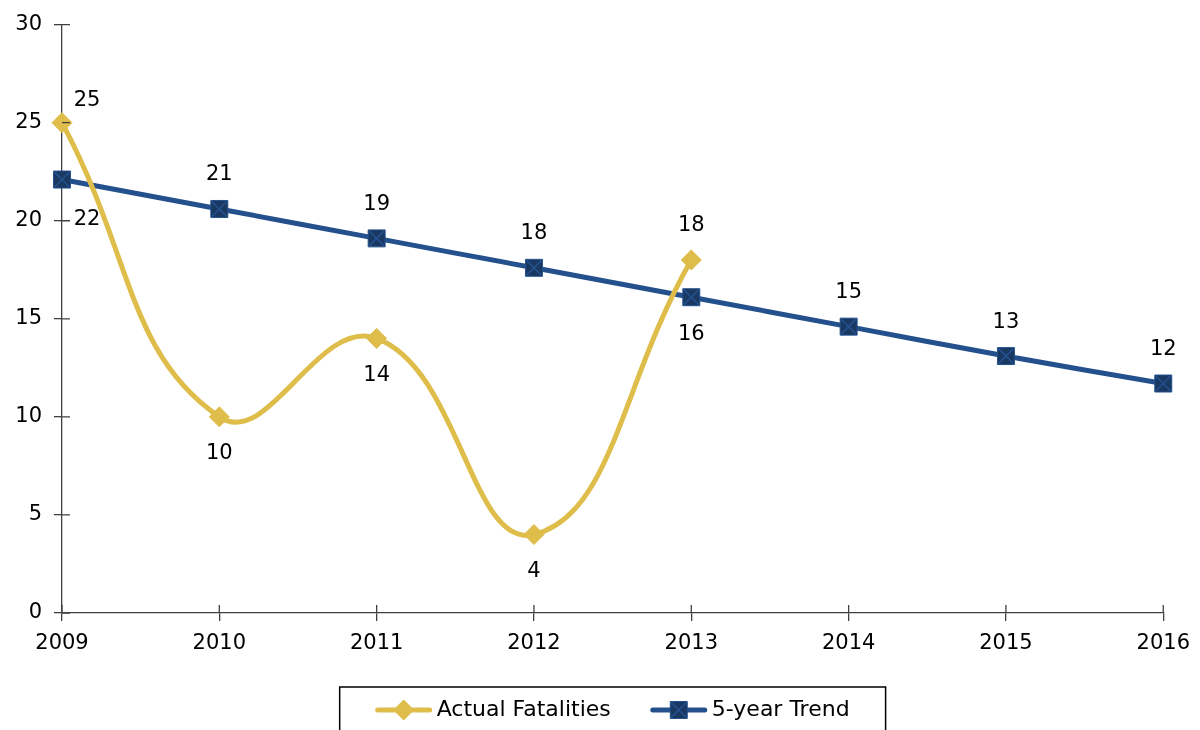  What do you see at coordinates (1163, 642) in the screenshot?
I see `x-tick-label: 2016` at bounding box center [1163, 642].